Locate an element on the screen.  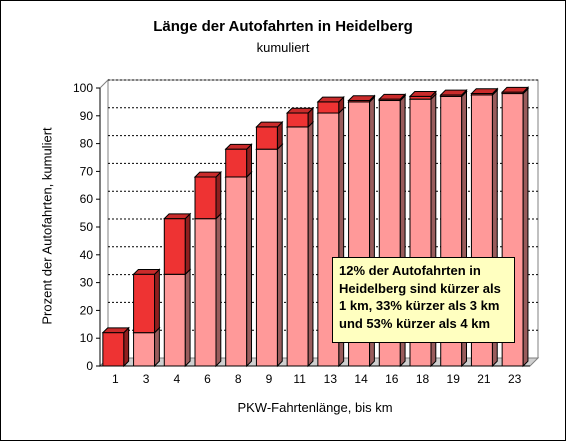
annotation-line: 1 km, 33% kürzer als 3 km is located at coordinates (419, 305).